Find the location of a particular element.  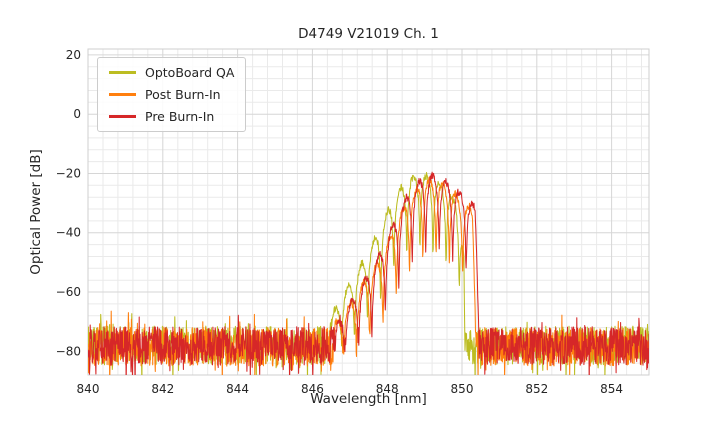

legend: OptoBoard QA Post Burn-In Pre Burn-In is located at coordinates (172, 94).